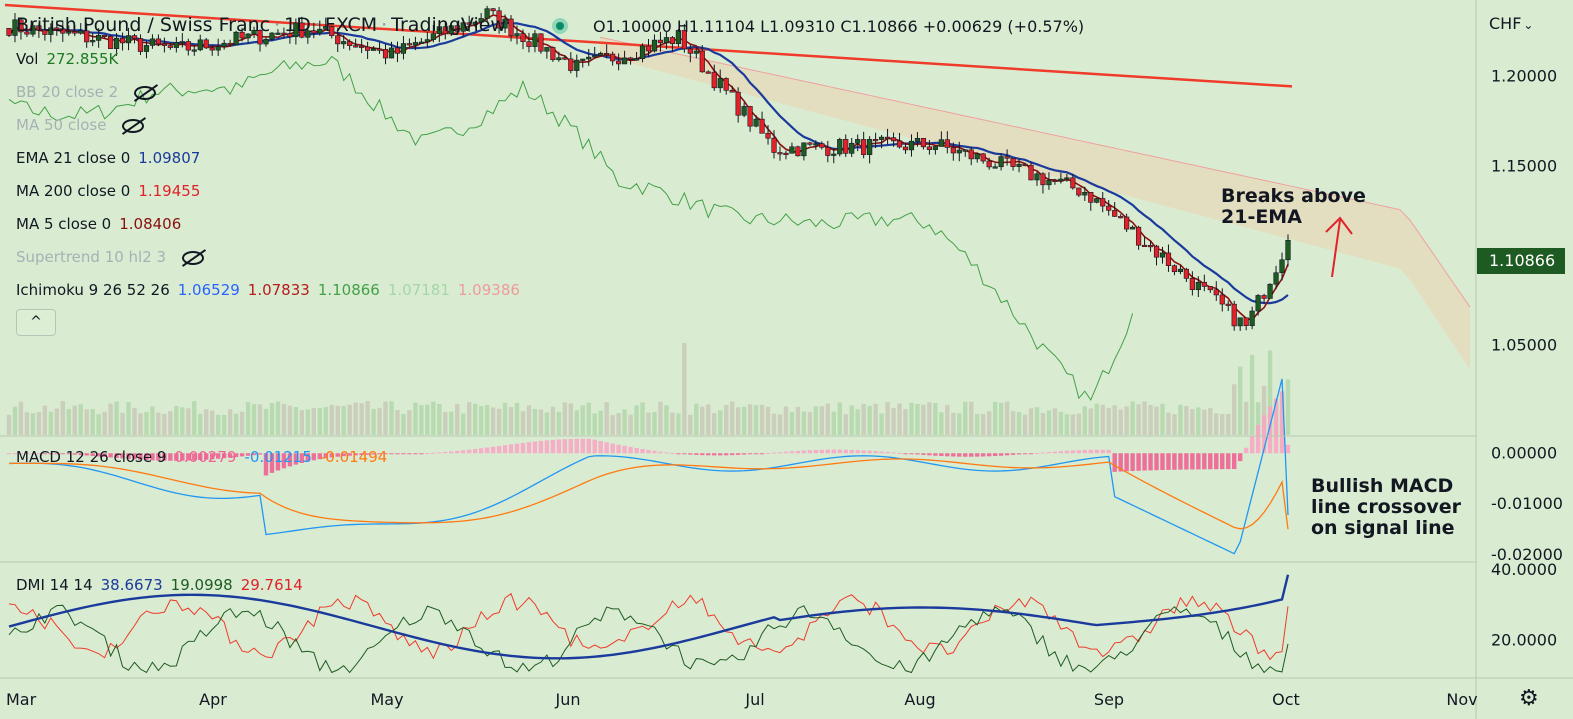  What do you see at coordinates (112, 191) in the screenshot?
I see `legend-ma200: MA 200 close 0 1.19455` at bounding box center [112, 191].